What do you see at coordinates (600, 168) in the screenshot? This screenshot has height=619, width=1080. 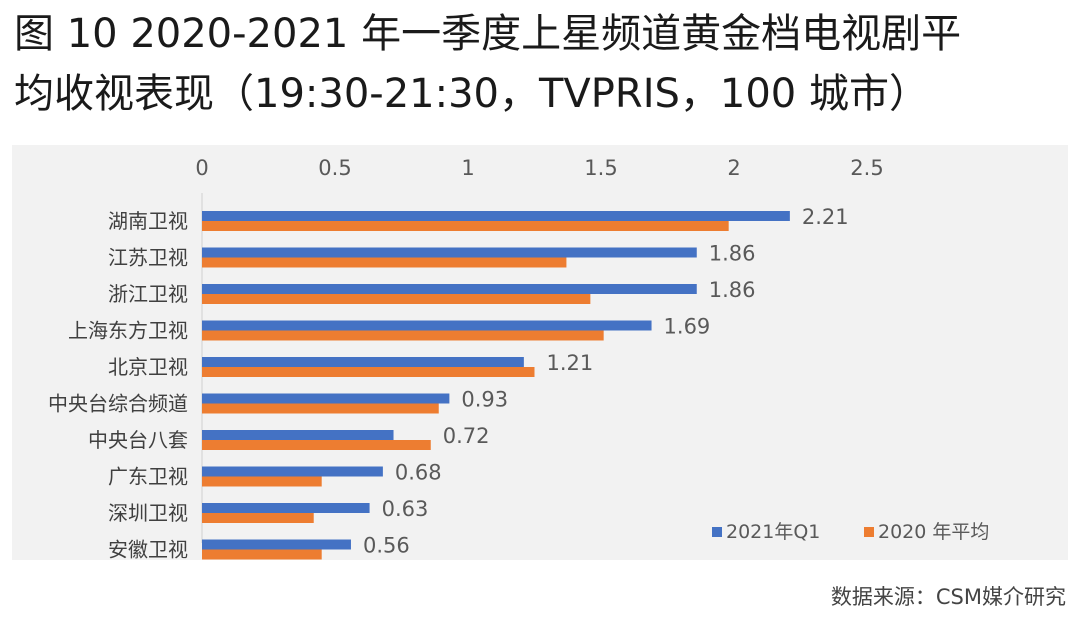 I see `x-tick-label: 1.5` at bounding box center [600, 168].